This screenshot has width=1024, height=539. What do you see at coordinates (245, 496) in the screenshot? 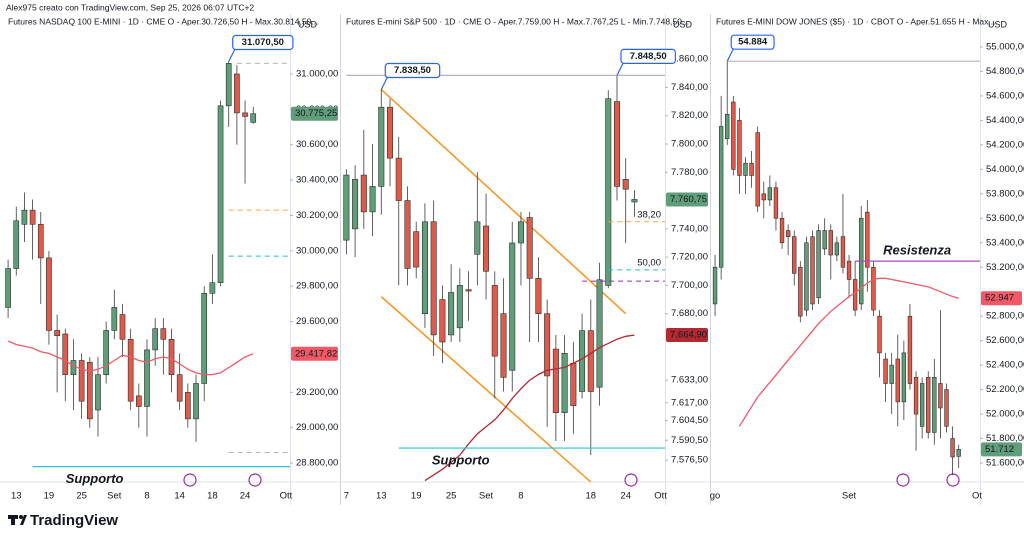
I see `x-tick-label: 24` at bounding box center [245, 496].